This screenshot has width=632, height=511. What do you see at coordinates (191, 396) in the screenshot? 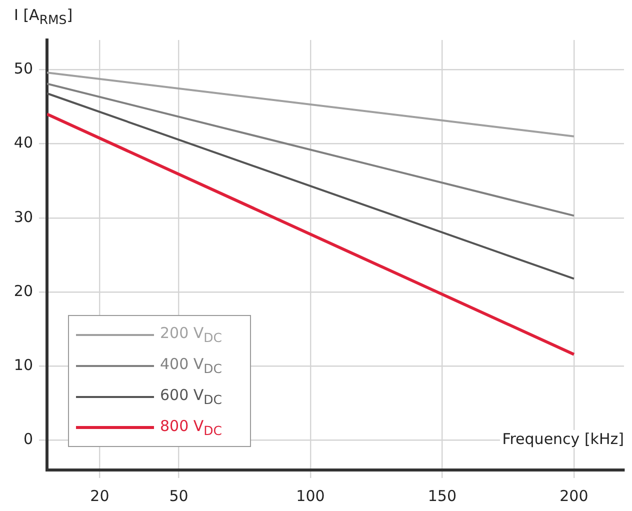
I see `text: 600 V$_{DC}$` at bounding box center [191, 396].